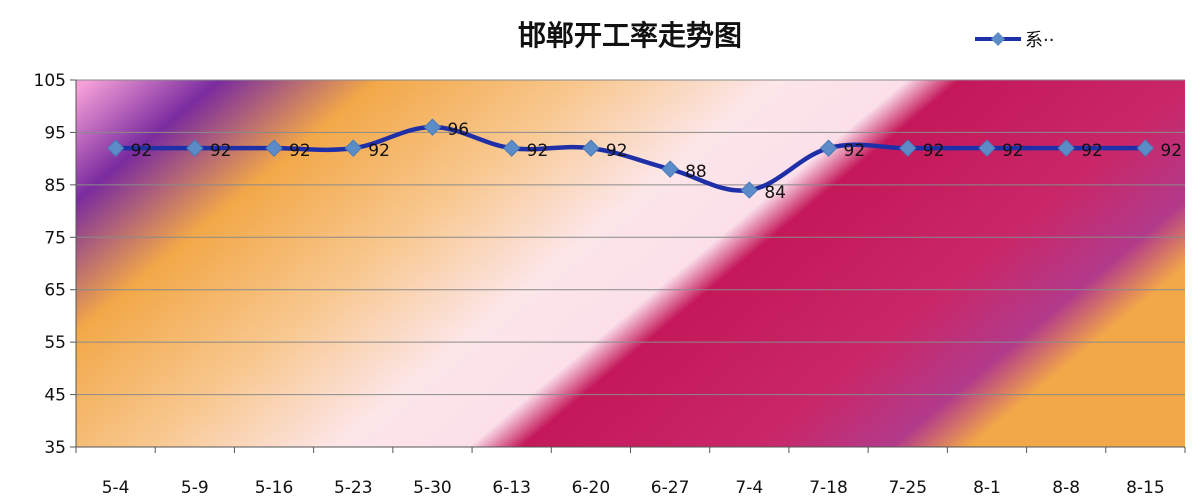 The height and width of the screenshot is (500, 1204). Describe the element at coordinates (55, 264) in the screenshot. I see `y-axis: 35 45 55 65 75 85 95 105` at that location.